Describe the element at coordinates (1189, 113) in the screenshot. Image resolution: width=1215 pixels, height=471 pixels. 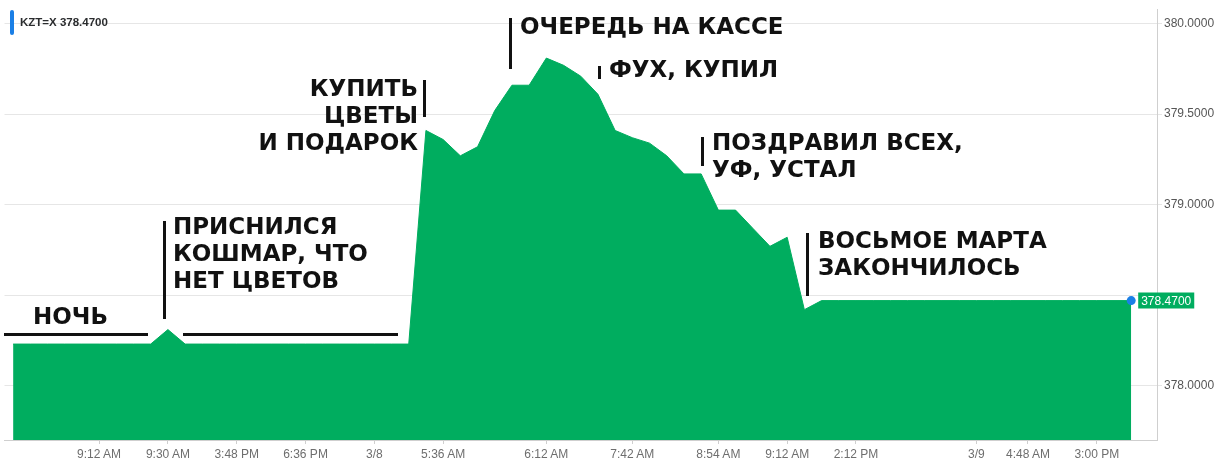
I see `y-tick-label: 379.5000` at that location.